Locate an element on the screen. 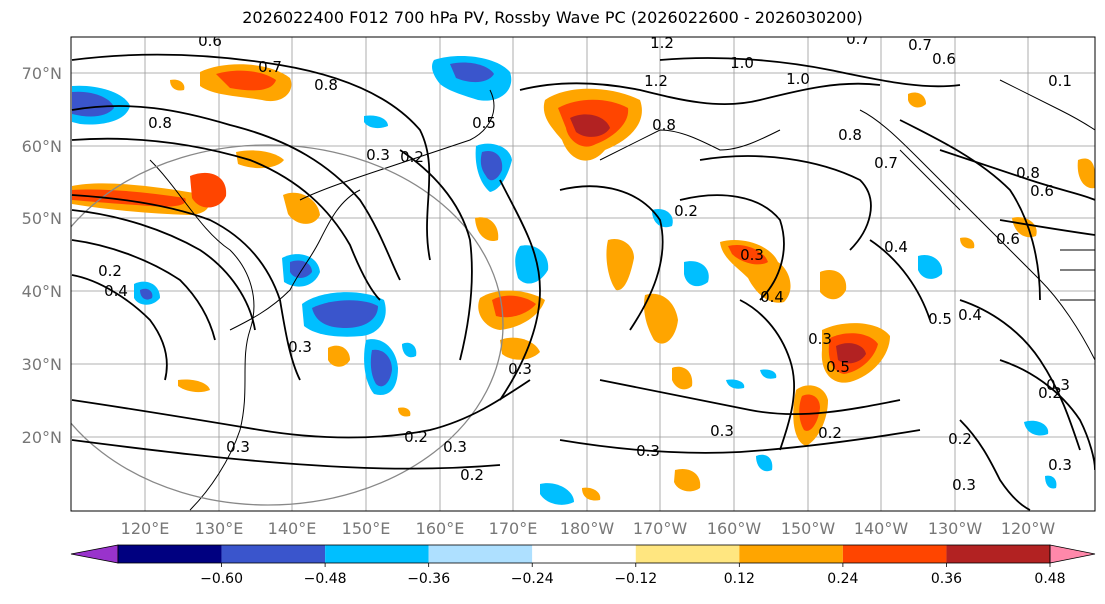 Image resolution: width=1105 pixels, height=604 pixels. colorbar-extension-high is located at coordinates (1072, 554).